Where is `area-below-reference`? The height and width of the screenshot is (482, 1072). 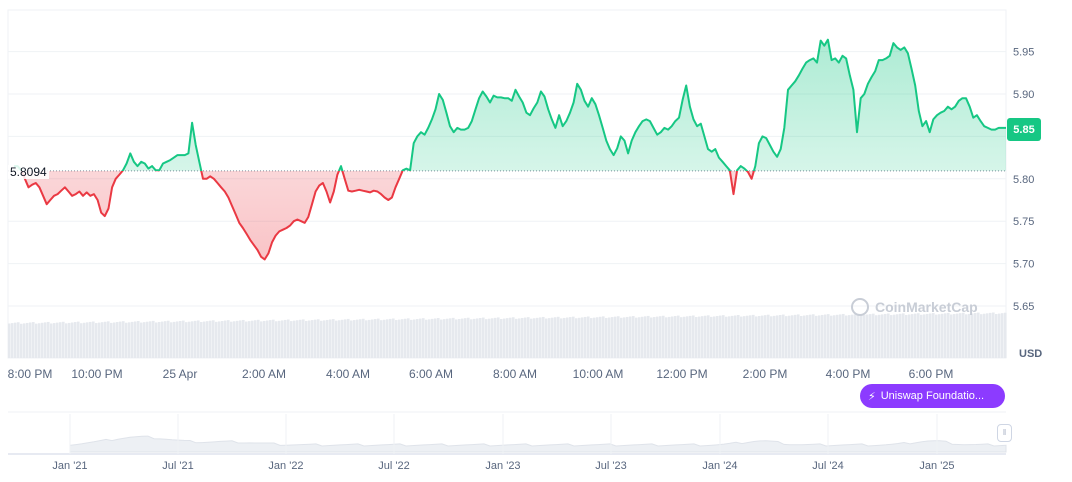
area-below-reference is located at coordinates (387, 215).